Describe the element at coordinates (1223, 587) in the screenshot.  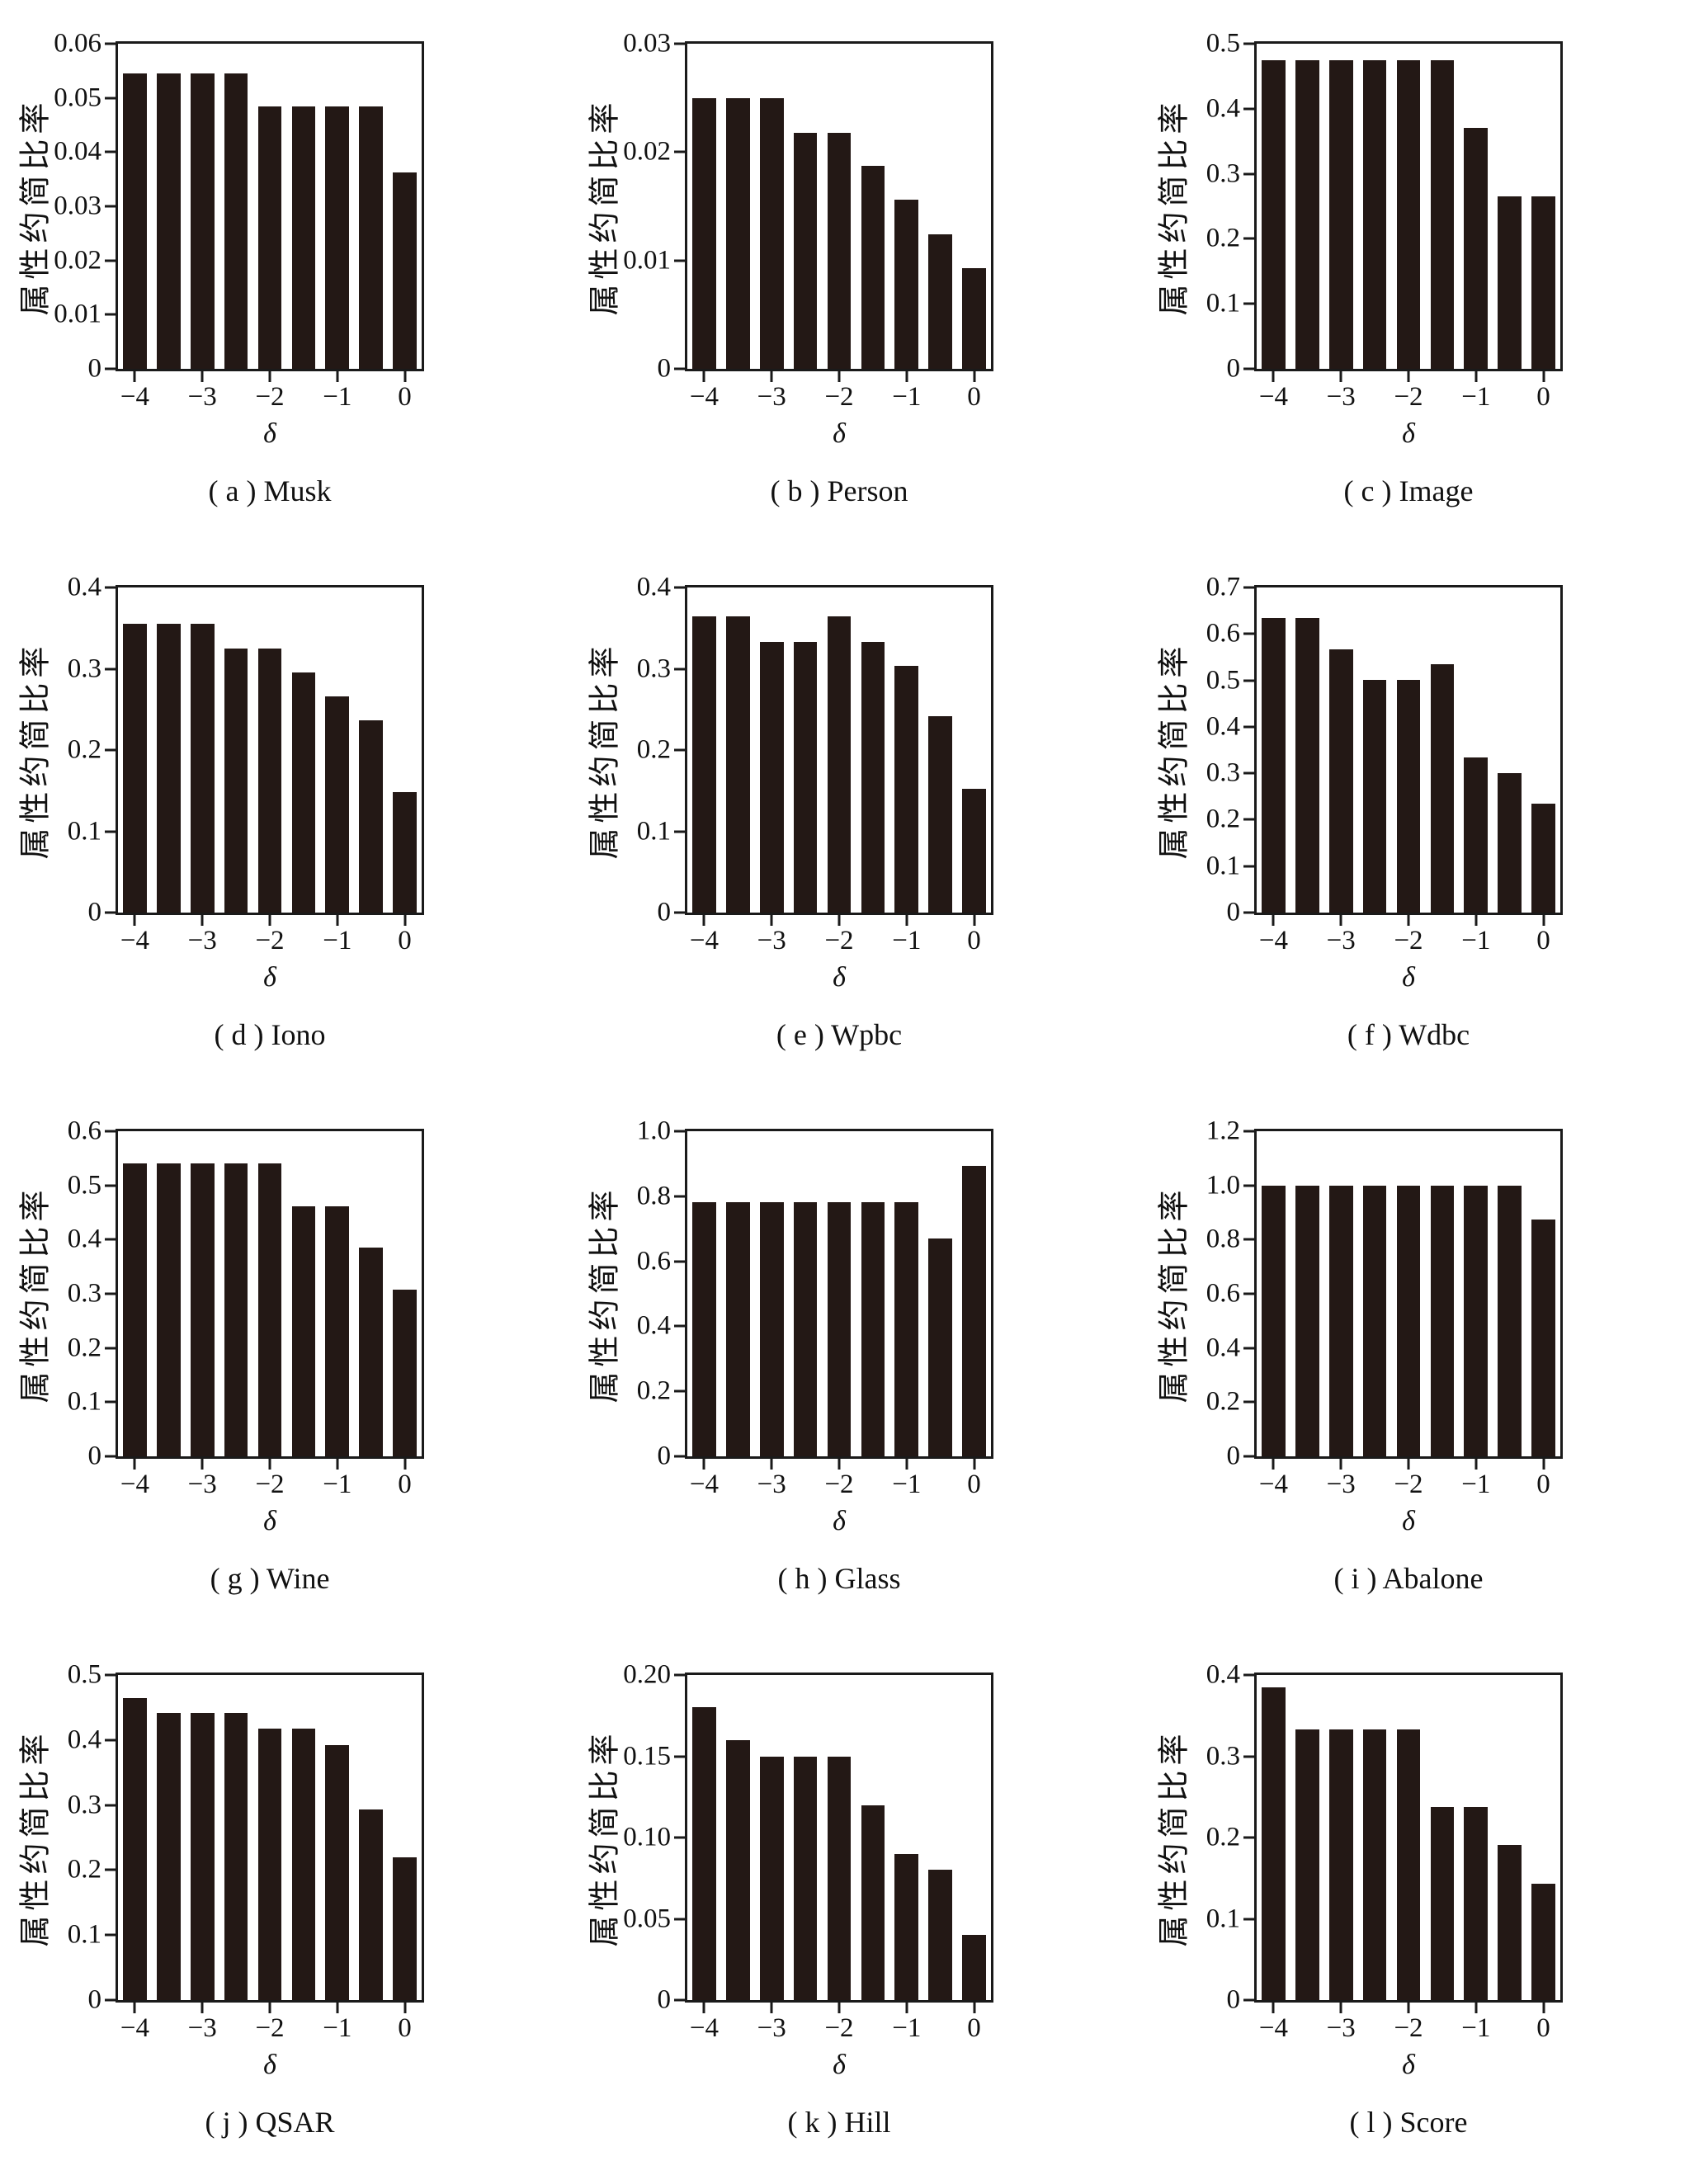
I see `y-tick-label: 0.7` at that location.